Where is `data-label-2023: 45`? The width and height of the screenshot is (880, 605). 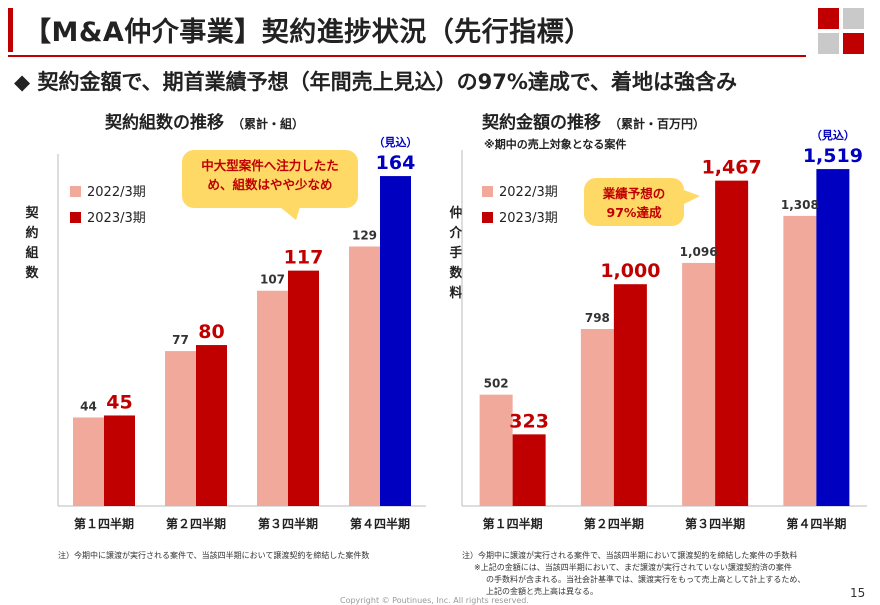
data-label-2023: 45 is located at coordinates (119, 402).